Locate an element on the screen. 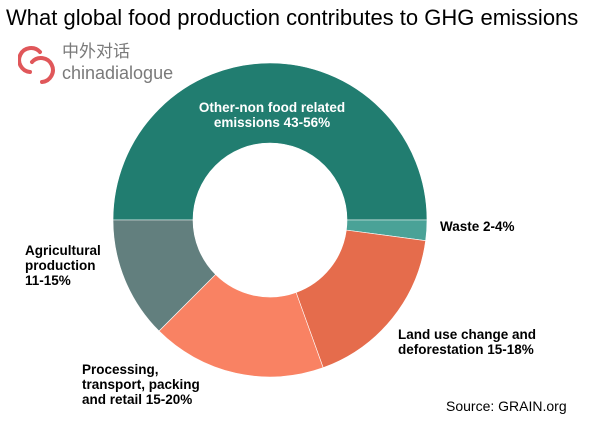  label-line: and retail 15-20% is located at coordinates (137, 399).